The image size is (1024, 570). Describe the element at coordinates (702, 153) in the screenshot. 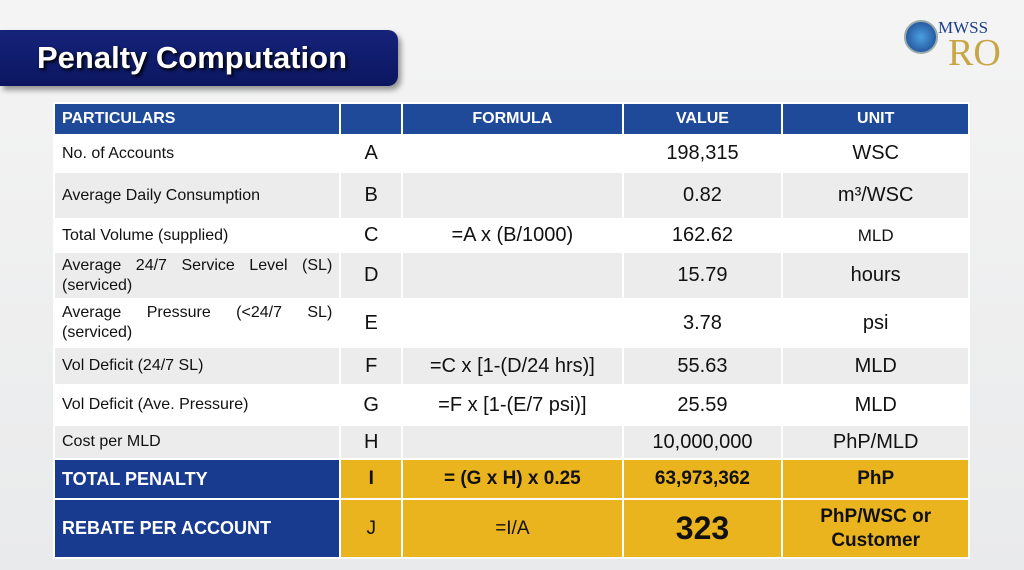

I see `cell-value: 198,315` at that location.